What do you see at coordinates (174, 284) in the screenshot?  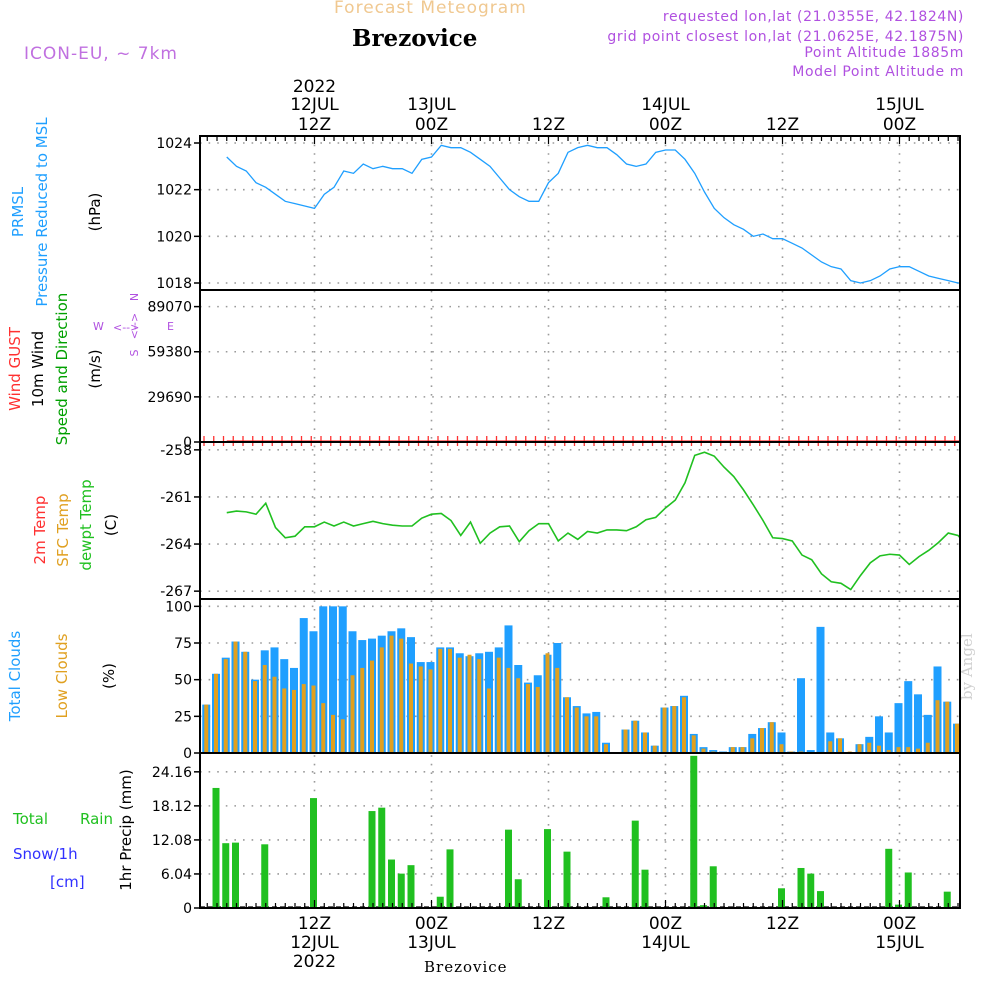 I see `pressure-ytick-label: 1018` at bounding box center [174, 284].